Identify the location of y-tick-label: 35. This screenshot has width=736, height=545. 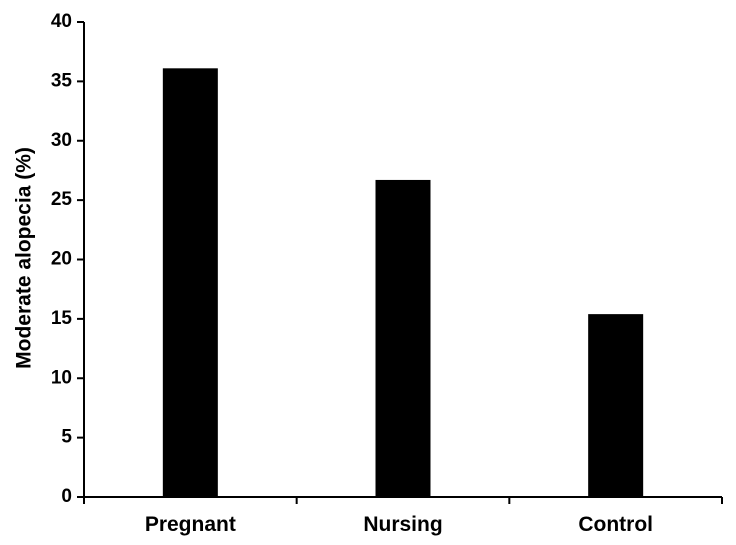
(62, 80).